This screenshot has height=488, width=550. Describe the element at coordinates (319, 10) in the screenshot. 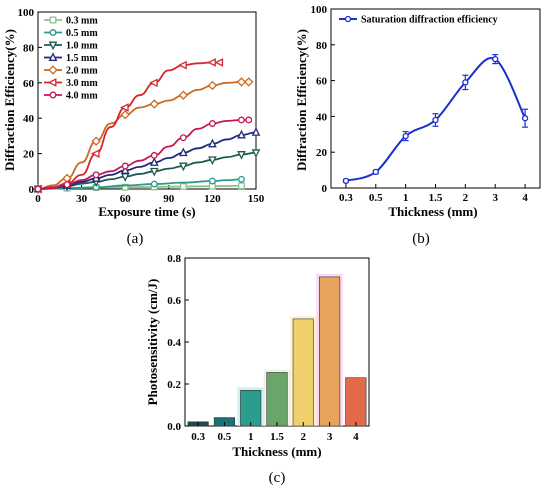

I see `panel-b-y-tick-label: 100` at that location.